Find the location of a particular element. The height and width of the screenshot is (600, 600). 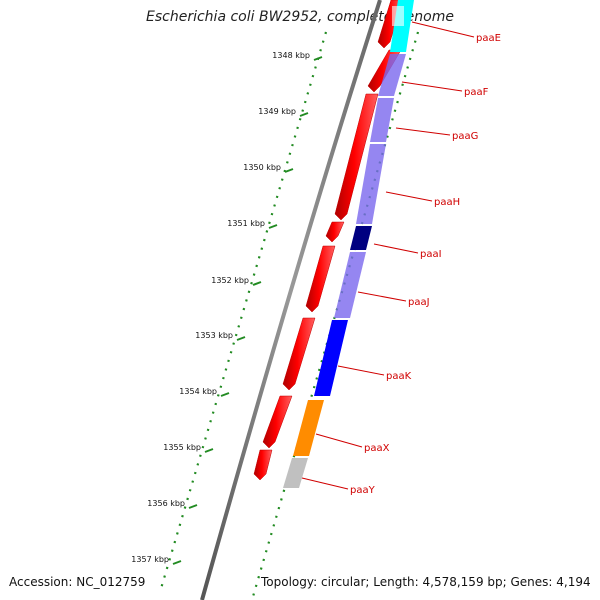

tick-label: 1355 kbp is located at coordinates (182, 447).